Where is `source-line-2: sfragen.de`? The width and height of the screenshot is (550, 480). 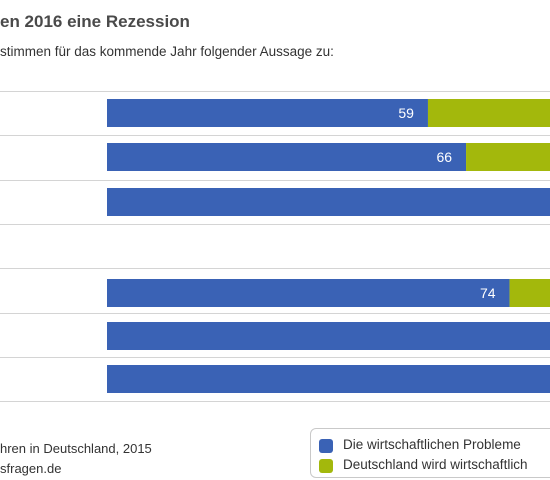
source-line-2: sfragen.de is located at coordinates (31, 468).